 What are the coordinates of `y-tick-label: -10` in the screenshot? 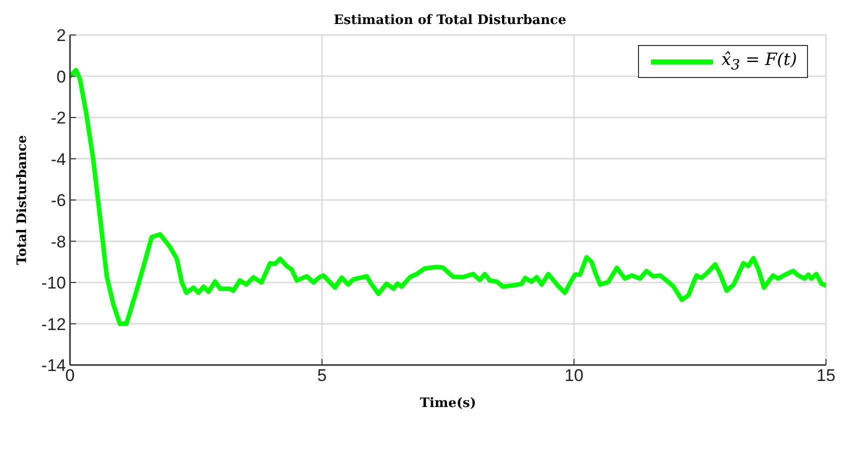 It's located at (53, 283).